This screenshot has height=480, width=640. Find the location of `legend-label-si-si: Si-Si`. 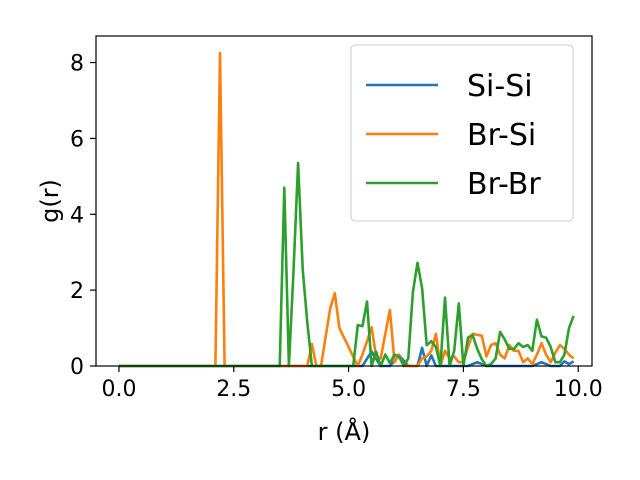

legend-label-si-si: Si-Si is located at coordinates (500, 86).